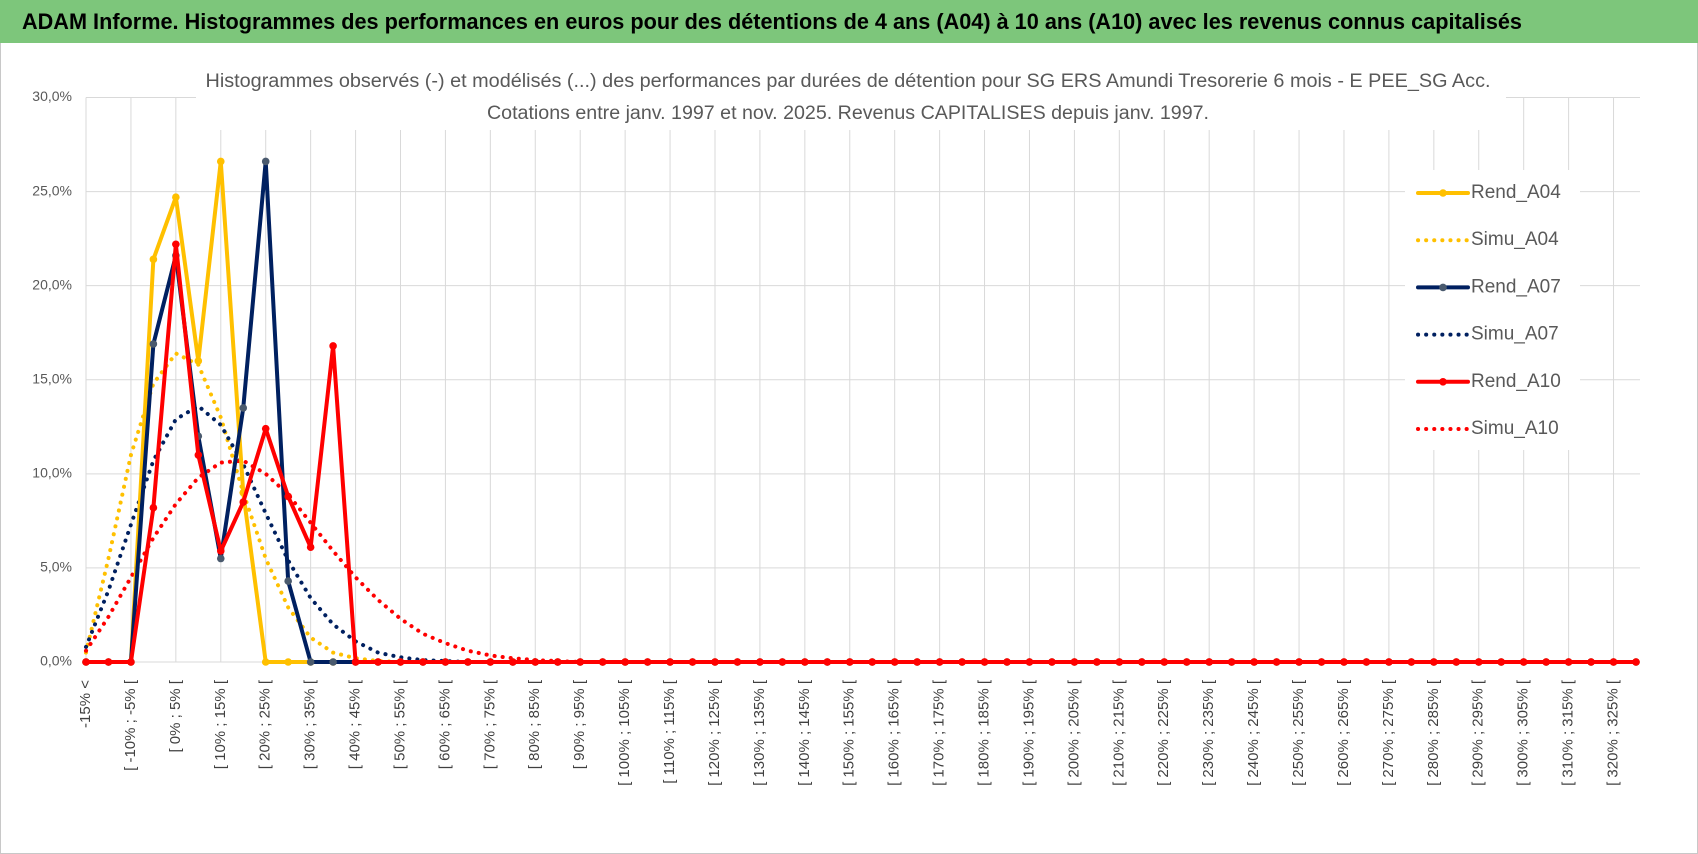 The width and height of the screenshot is (1698, 854). Describe the element at coordinates (984, 732) in the screenshot. I see `x-tick-label: [ 180% ; 185% [` at that location.